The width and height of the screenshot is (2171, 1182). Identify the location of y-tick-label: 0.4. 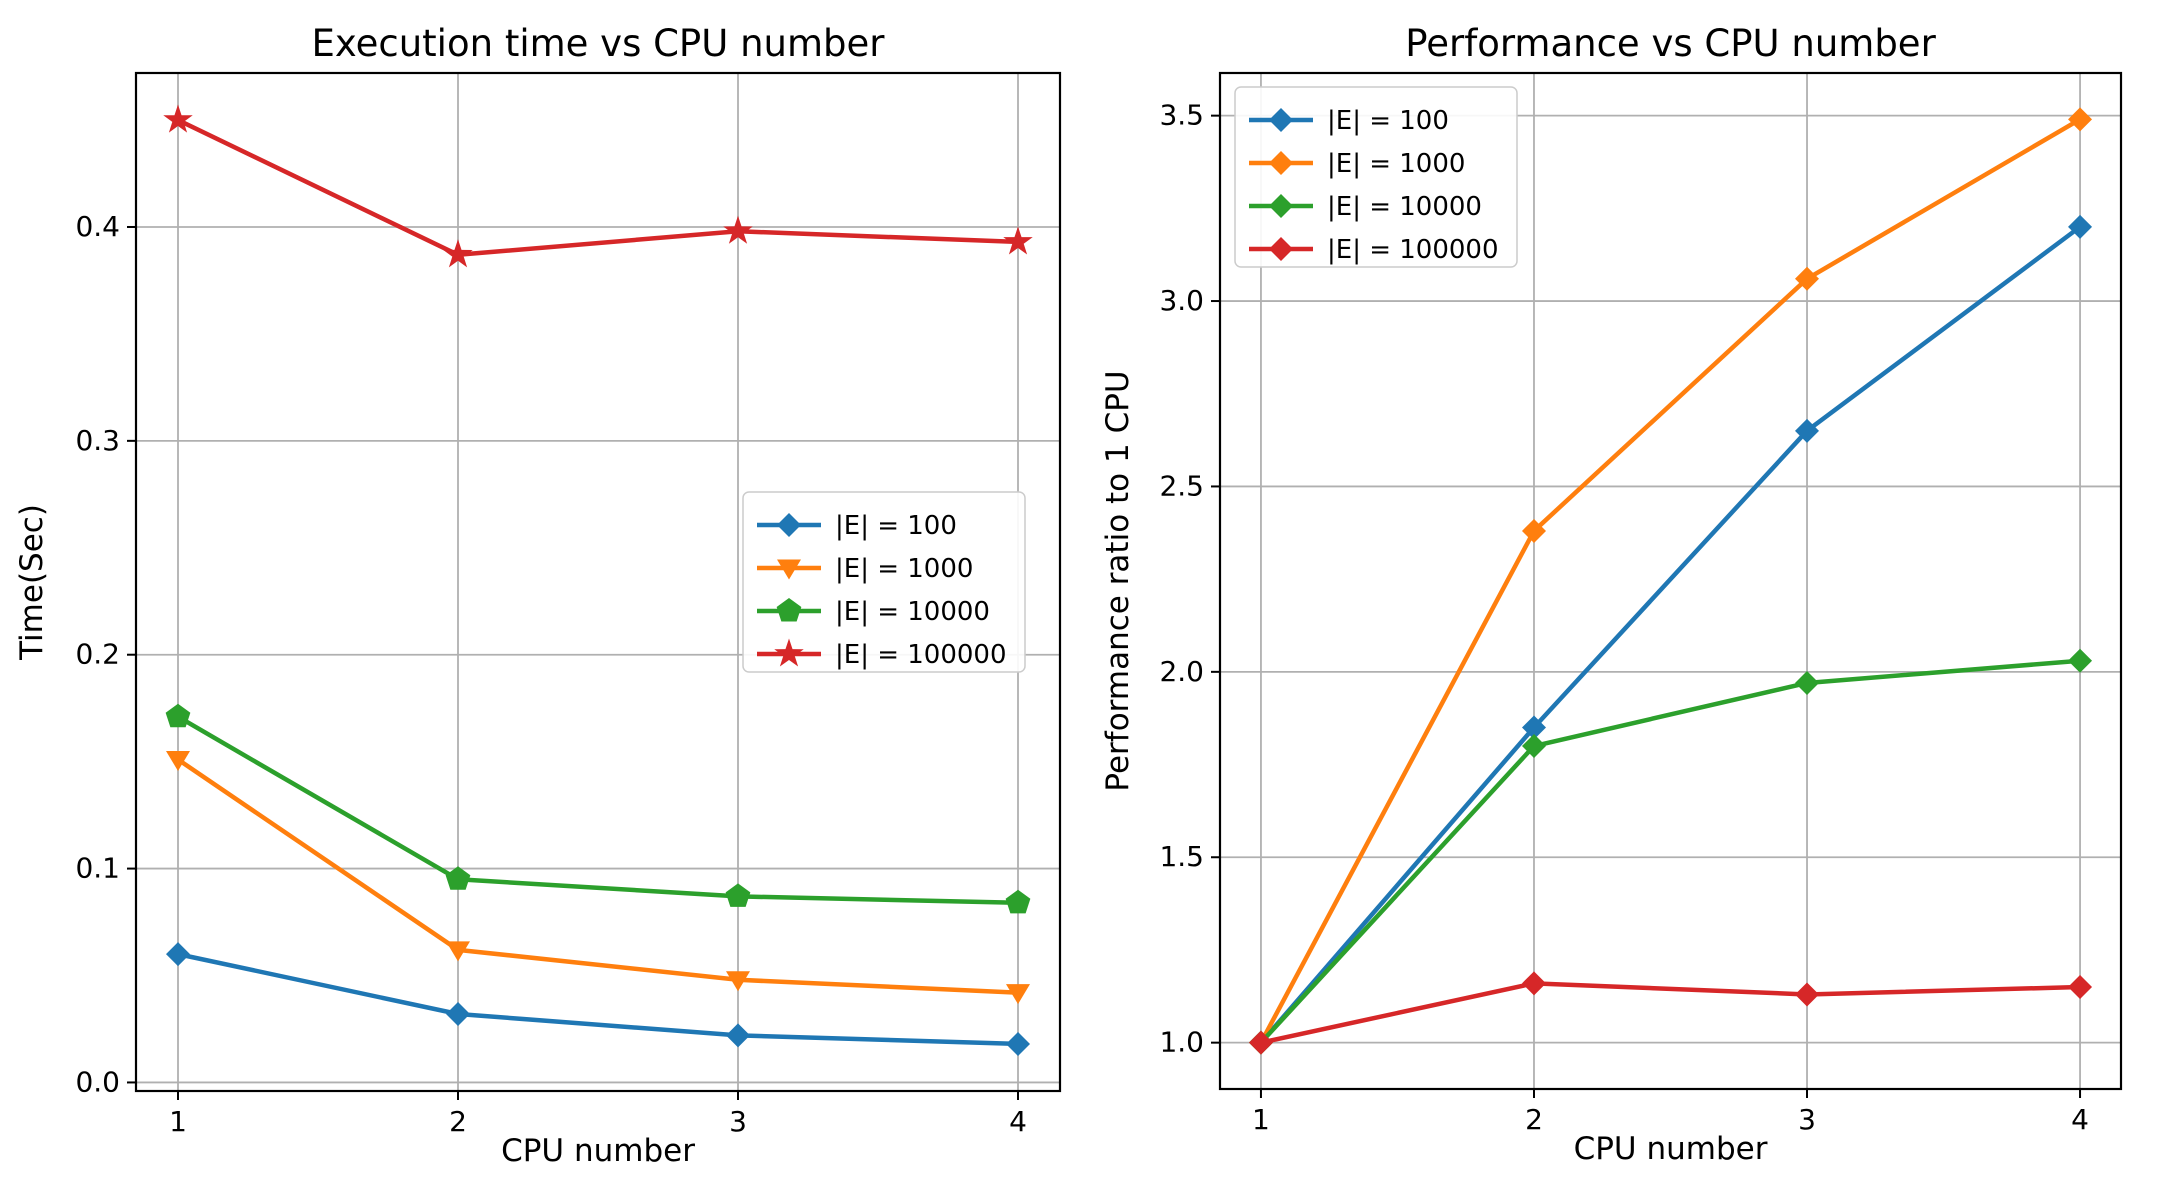
(97, 226).